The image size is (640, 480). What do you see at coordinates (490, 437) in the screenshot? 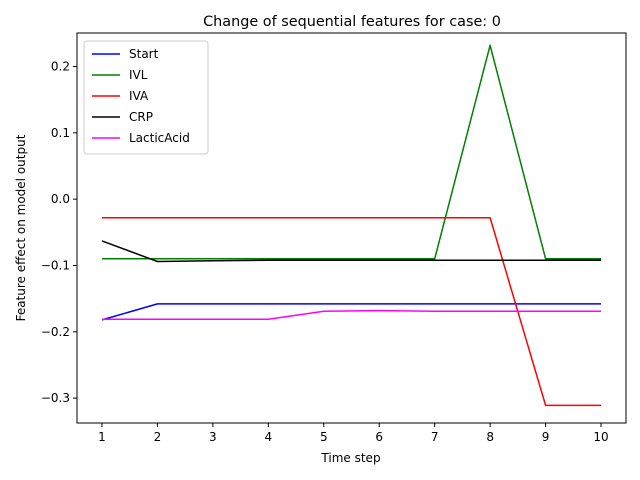
I see `x-tick-label: 8` at bounding box center [490, 437].